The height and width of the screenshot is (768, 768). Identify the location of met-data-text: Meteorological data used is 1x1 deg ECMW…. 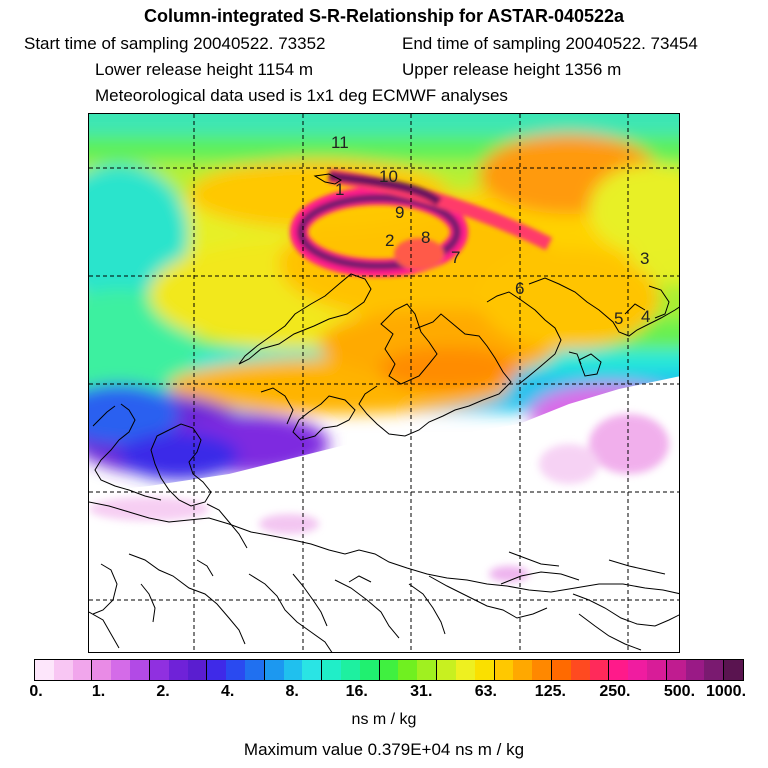
(301, 95).